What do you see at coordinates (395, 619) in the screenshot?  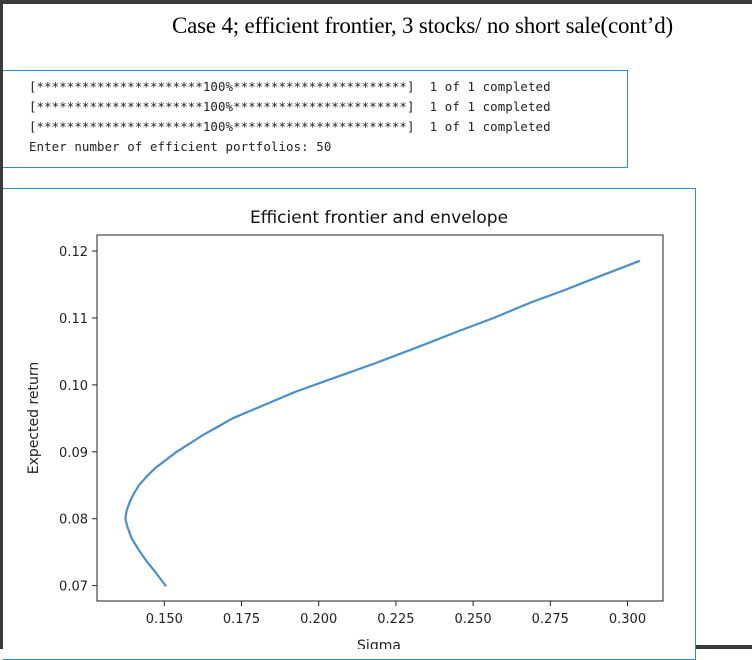 I see `x-tick-label: 0.225` at bounding box center [395, 619].